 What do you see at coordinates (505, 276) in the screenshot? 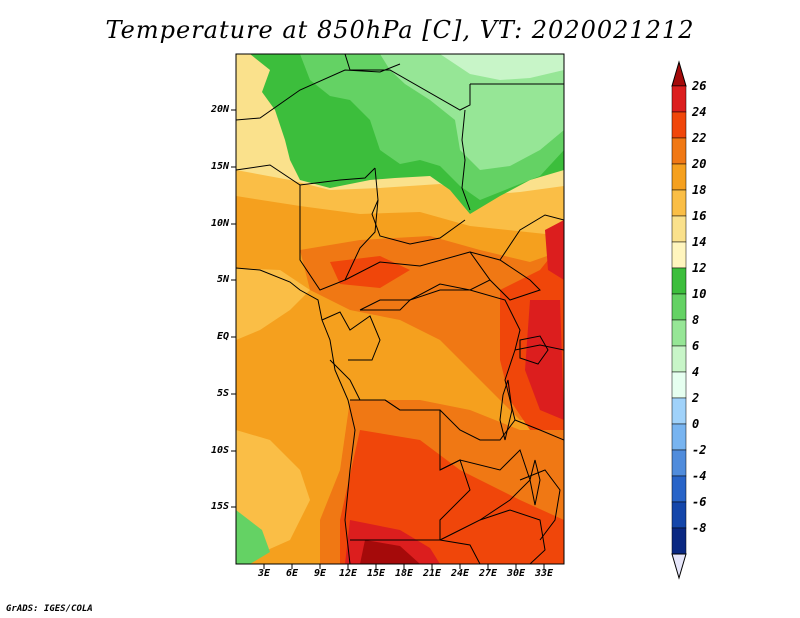
I see `border-south-sudan` at bounding box center [505, 276].